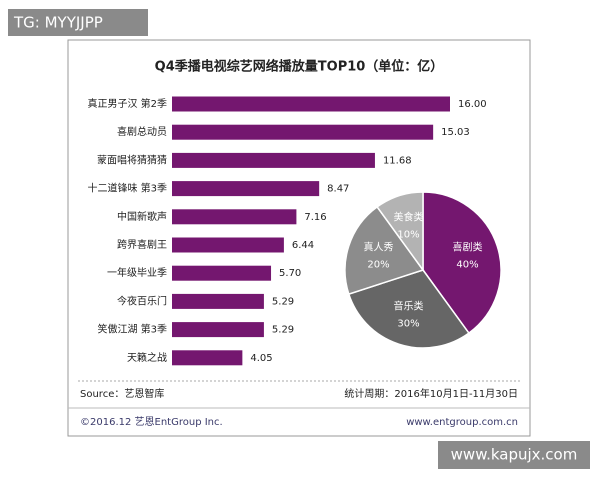  I want to click on slice-label: 喜剧类, so click(468, 247).